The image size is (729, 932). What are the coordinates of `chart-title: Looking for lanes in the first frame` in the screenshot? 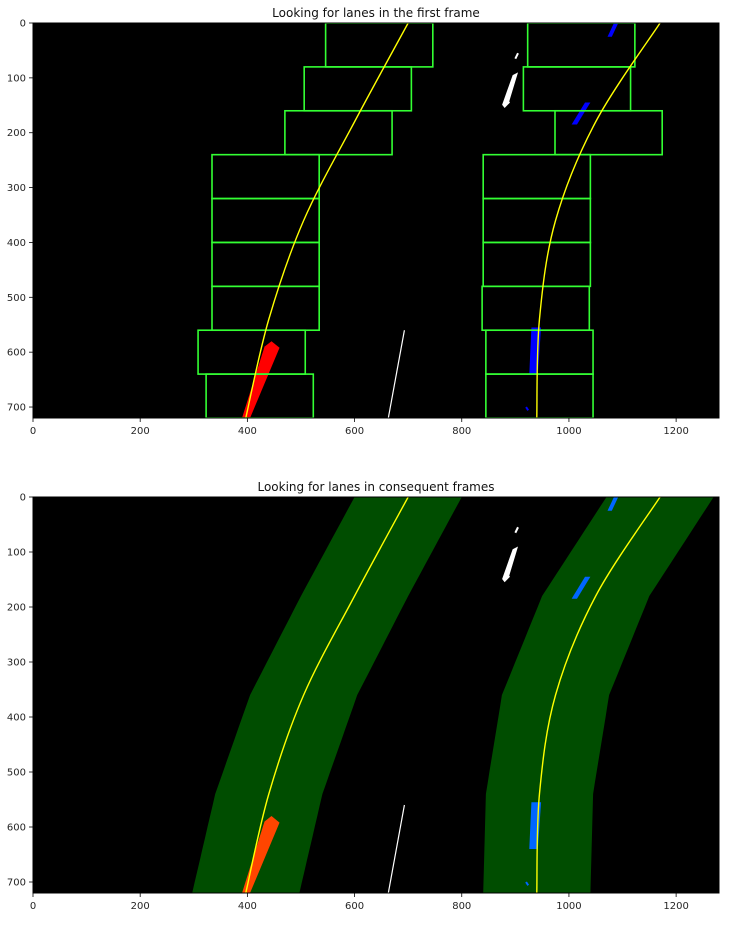 It's located at (376, 13).